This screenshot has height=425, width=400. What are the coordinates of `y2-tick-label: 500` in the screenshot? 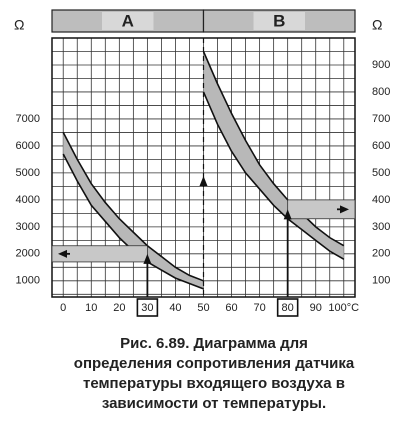 It's located at (381, 173).